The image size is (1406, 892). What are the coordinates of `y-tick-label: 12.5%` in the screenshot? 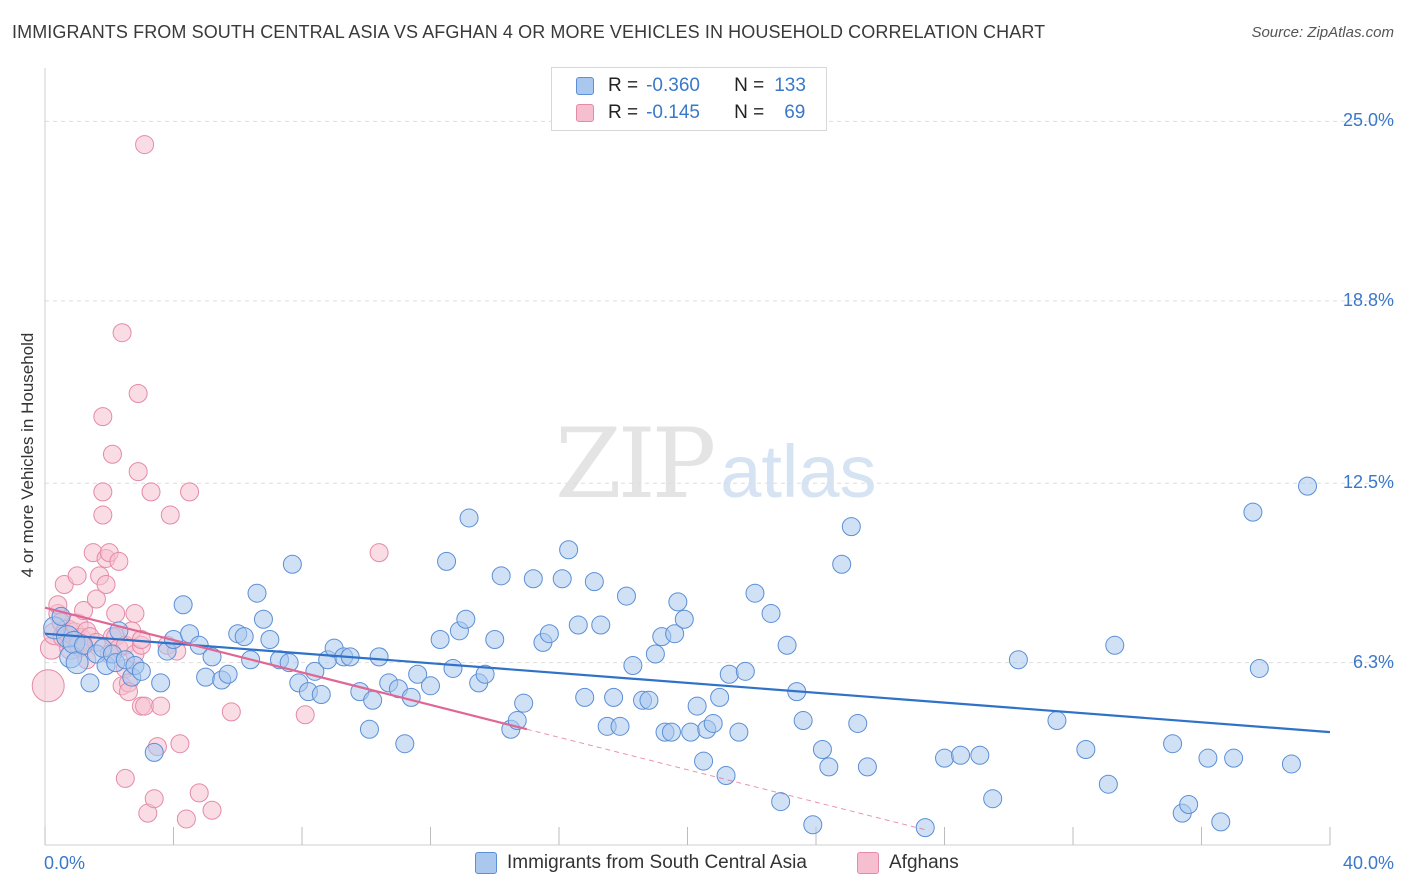 It's located at (1368, 482).